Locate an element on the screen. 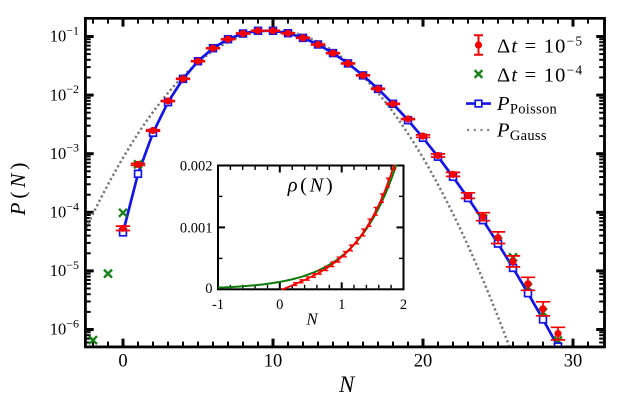 Image resolution: width=623 pixels, height=420 pixels. svg-text: 0.002 is located at coordinates (196, 167).